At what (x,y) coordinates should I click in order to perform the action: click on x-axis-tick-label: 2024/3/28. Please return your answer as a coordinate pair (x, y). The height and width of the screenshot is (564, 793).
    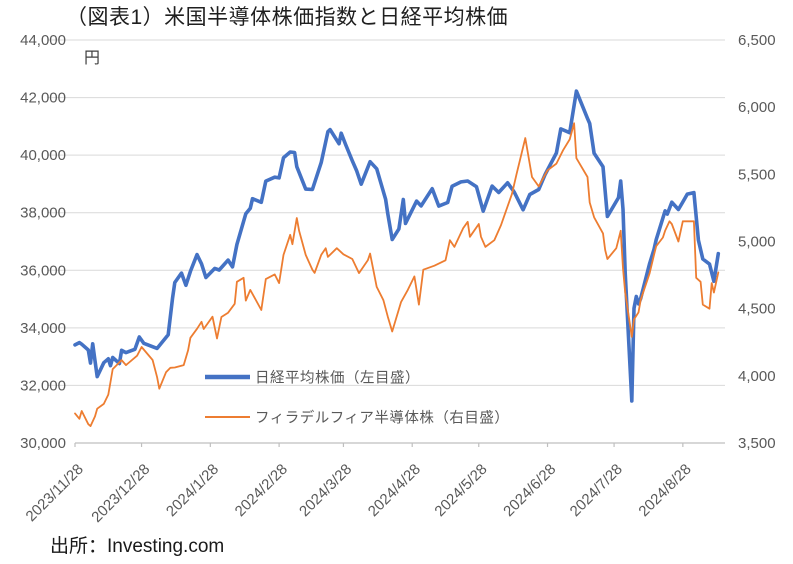
    Looking at the image, I should click on (325, 490).